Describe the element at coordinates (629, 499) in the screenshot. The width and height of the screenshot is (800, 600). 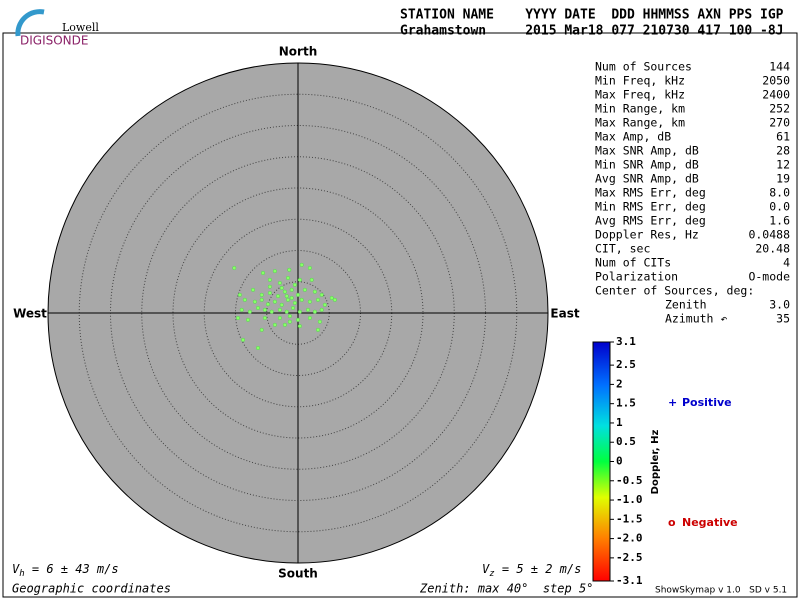
I see `colorbar-tick-label: -1.0` at that location.